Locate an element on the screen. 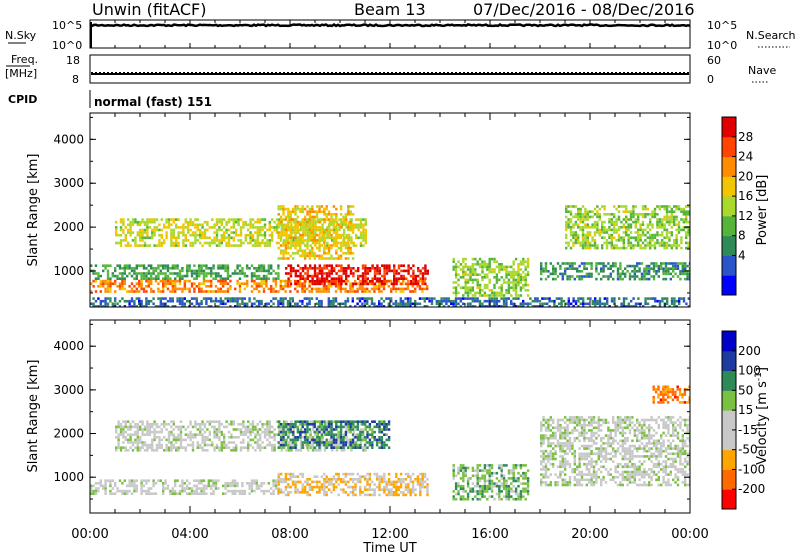 This screenshot has width=800, height=554. nsky-series-line is located at coordinates (390, 25).